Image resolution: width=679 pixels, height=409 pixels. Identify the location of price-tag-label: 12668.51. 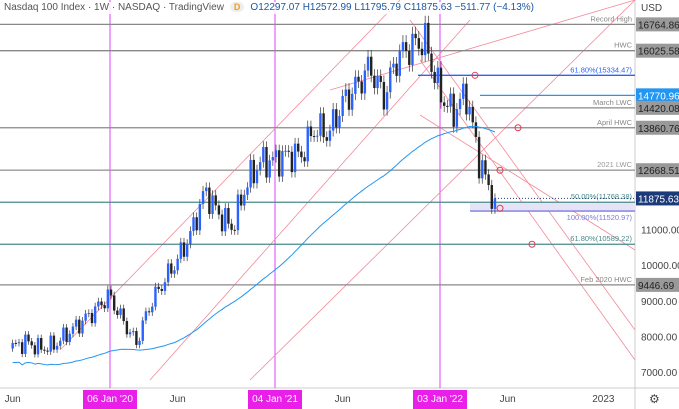
(658, 171).